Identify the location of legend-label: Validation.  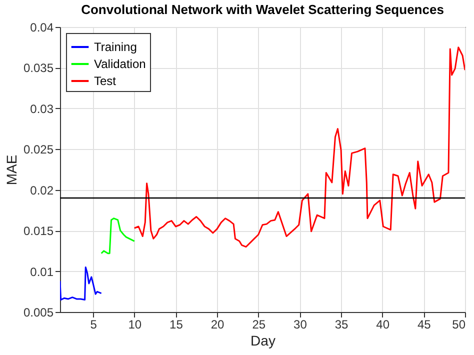
(120, 64).